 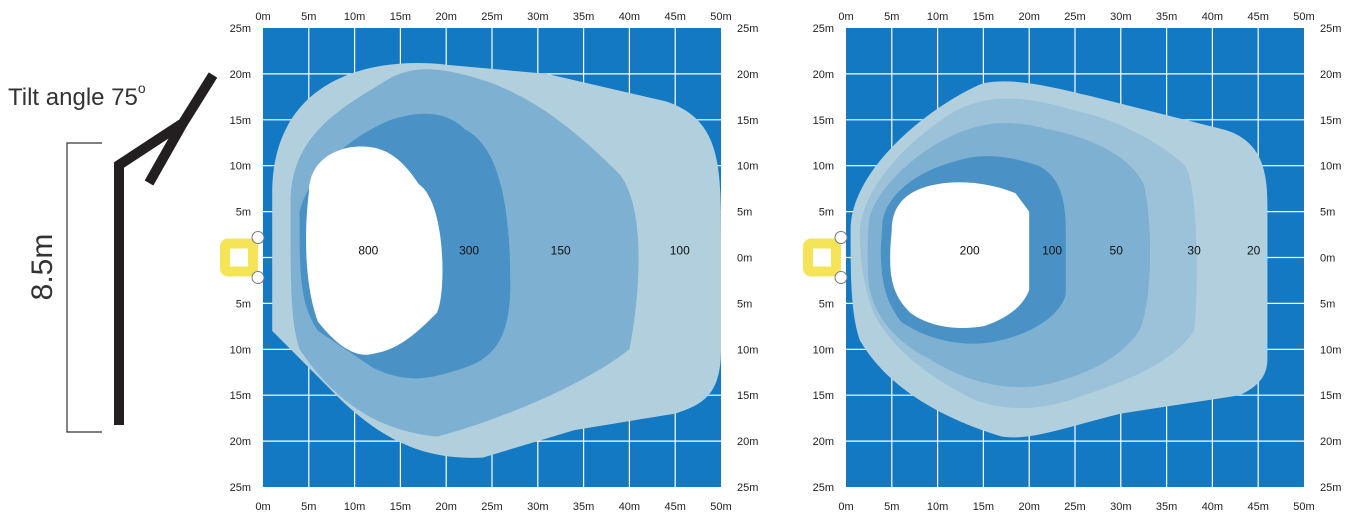 I want to click on x-tick-label-bottom: 10m, so click(x=937, y=507).